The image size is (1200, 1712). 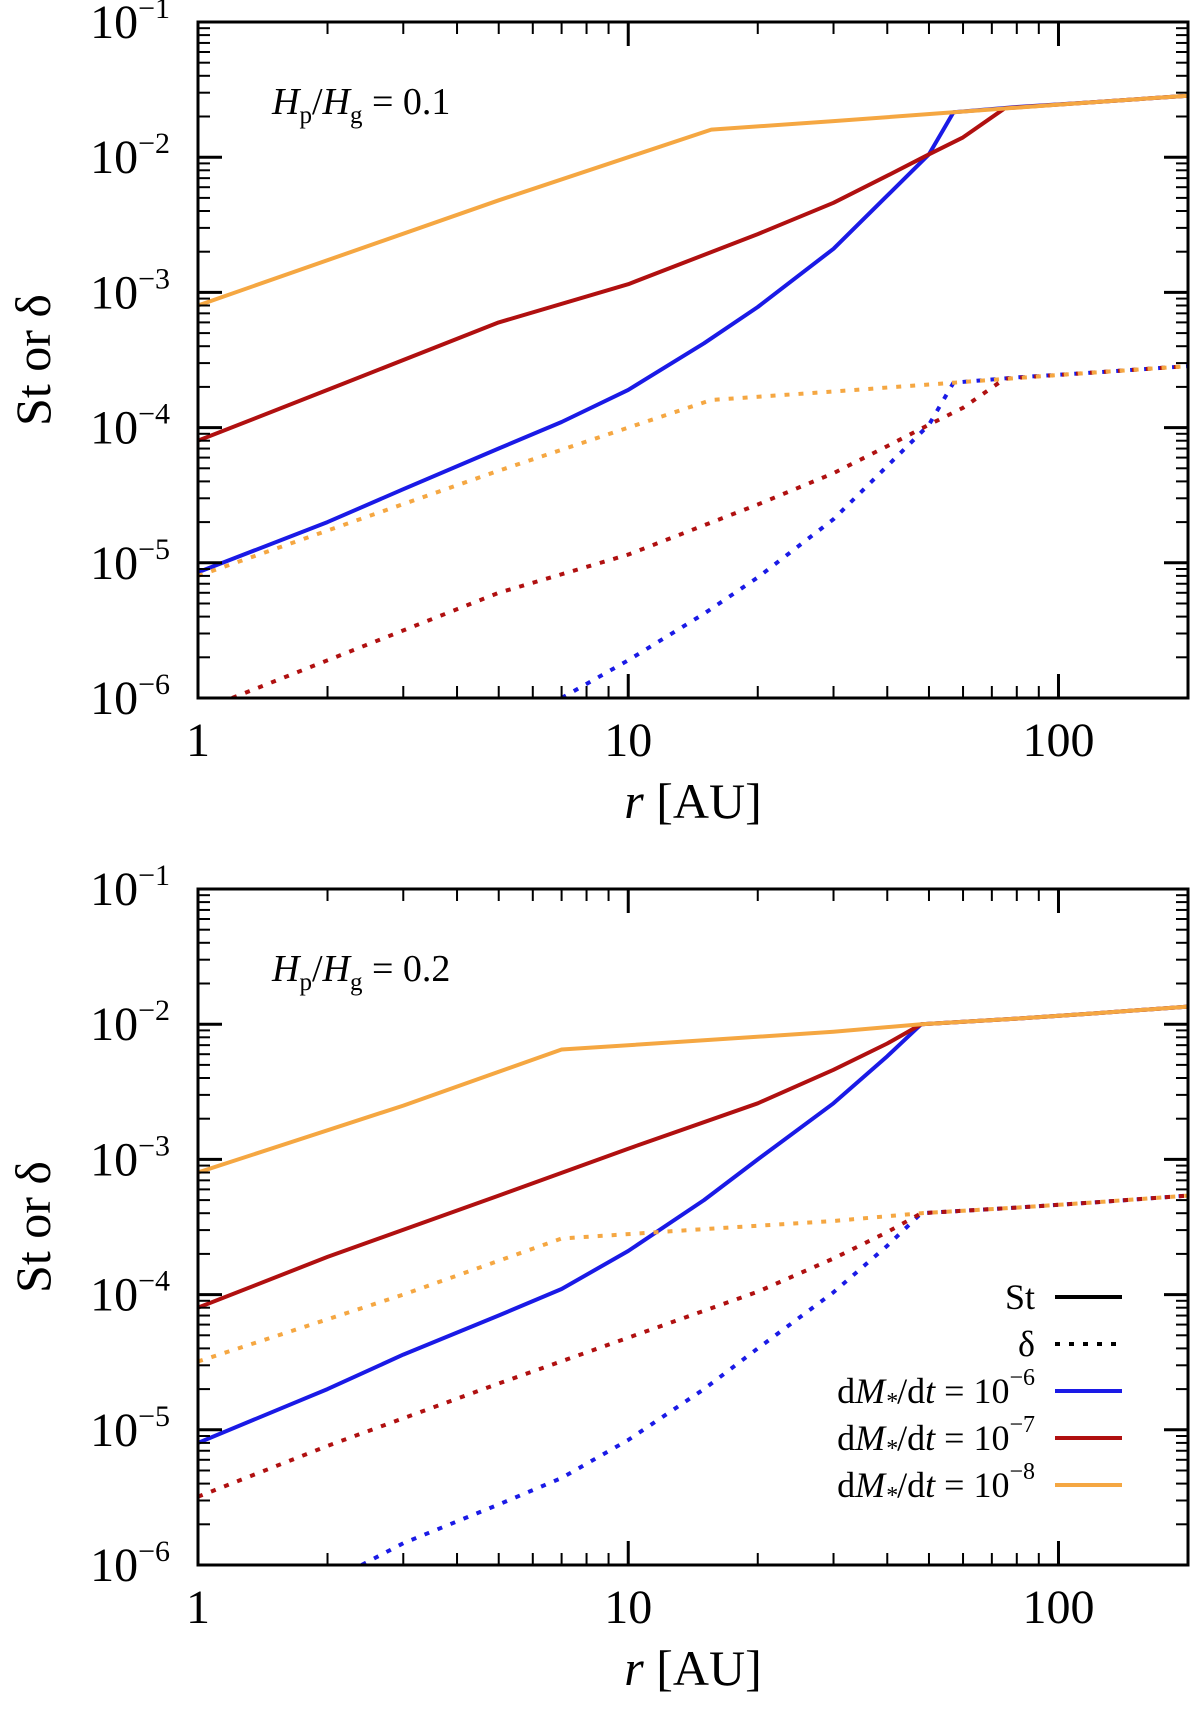 I want to click on legend-rate-label-red: dM*/dt = 10−7, so click(x=936, y=1437).